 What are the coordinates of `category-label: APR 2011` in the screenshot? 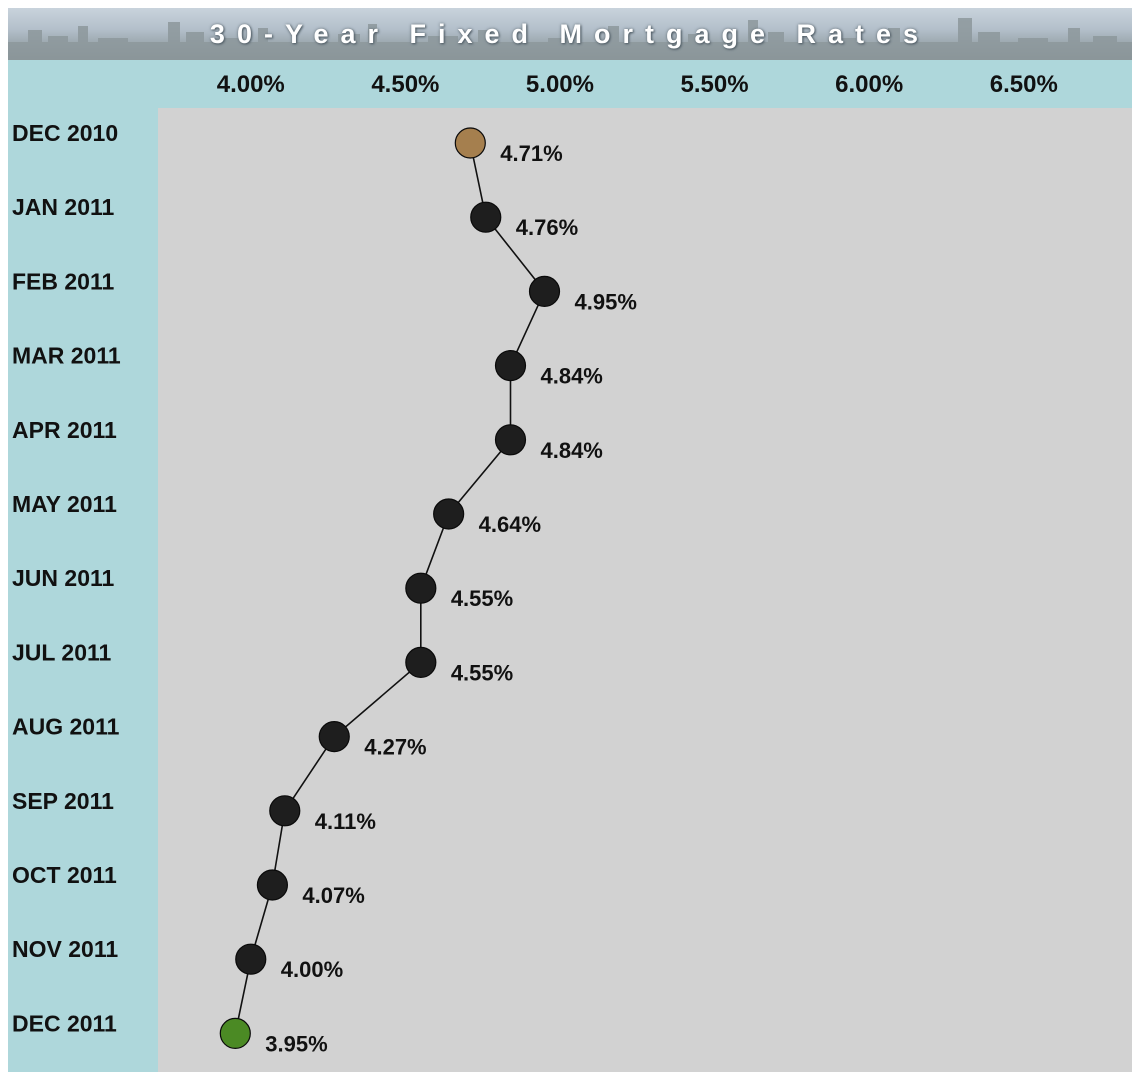 It's located at (64, 430).